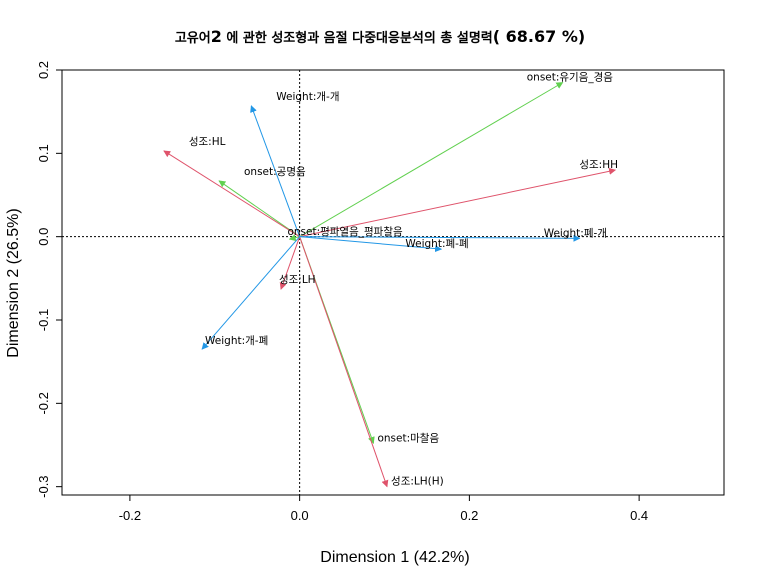 Image resolution: width=760 pixels, height=584 pixels. I want to click on title-number: 2, so click(216, 36).